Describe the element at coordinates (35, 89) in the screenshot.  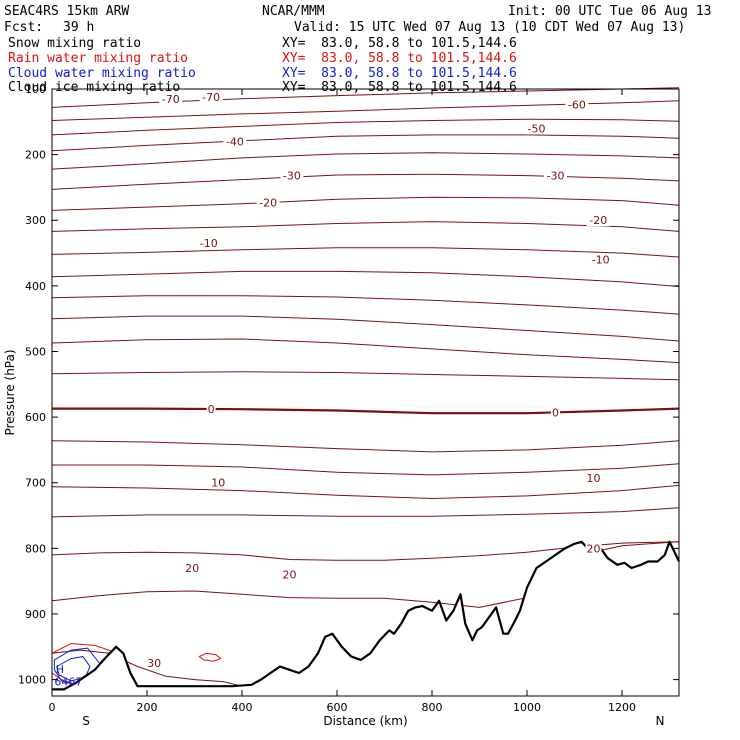
I see `y-tick-label-top: 100` at that location.